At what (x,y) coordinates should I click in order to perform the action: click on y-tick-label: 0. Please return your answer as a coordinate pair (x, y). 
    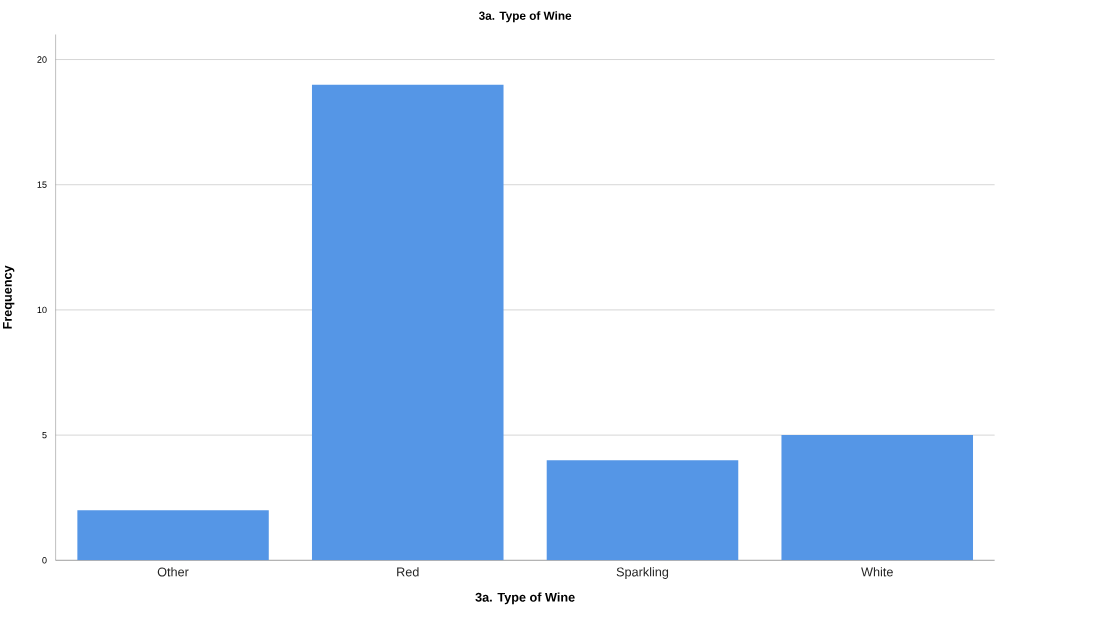
    Looking at the image, I should click on (44, 560).